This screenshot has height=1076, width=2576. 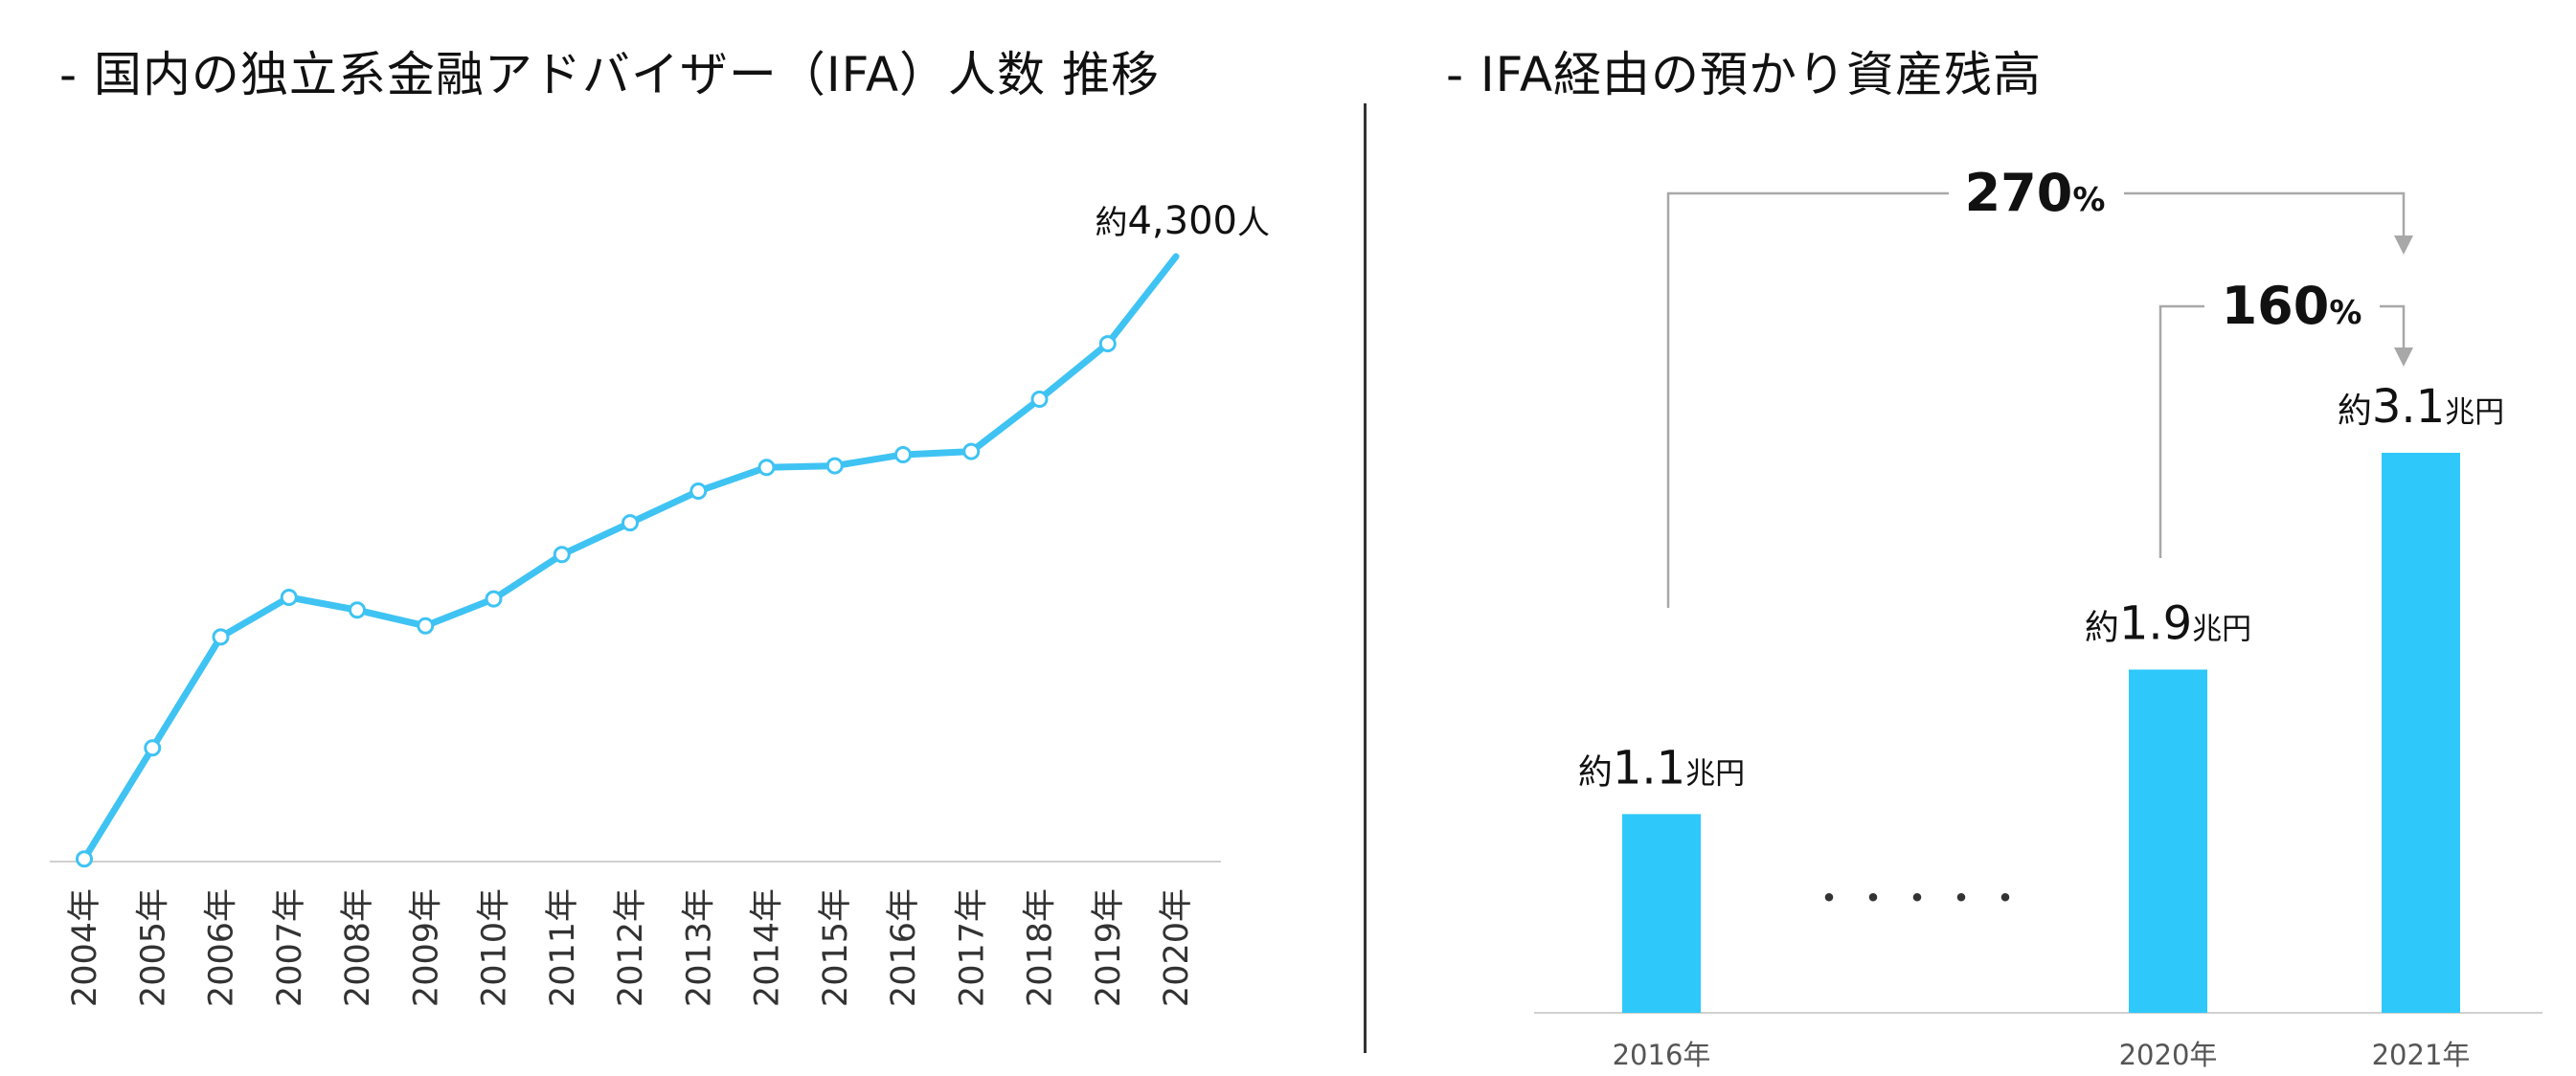 What do you see at coordinates (609, 74) in the screenshot?
I see `line-chart-title: - 国内の独立系金融アドバイザー（IFA）人数 推移` at bounding box center [609, 74].